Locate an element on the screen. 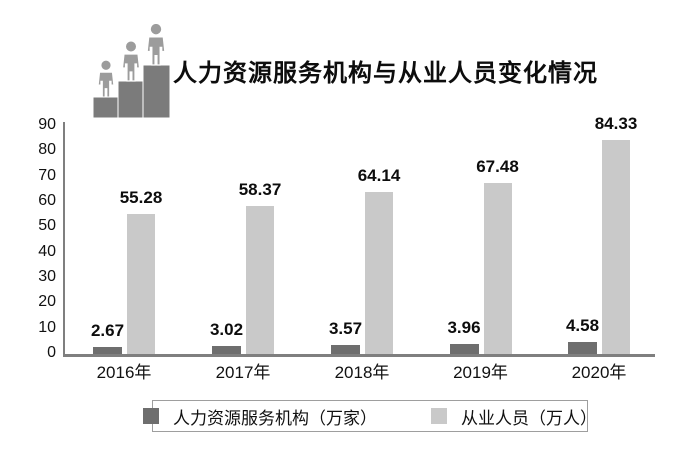 Image resolution: width=700 pixels, height=452 pixels. y-tick-label: 40 is located at coordinates (47, 251).